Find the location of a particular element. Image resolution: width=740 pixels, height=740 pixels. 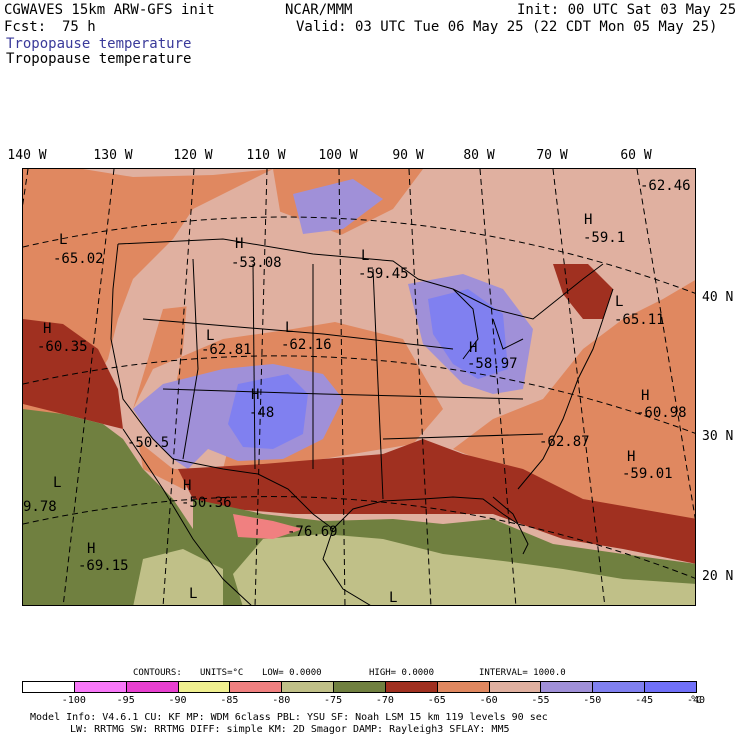

value-label-15: -59.01 is located at coordinates (647, 474).